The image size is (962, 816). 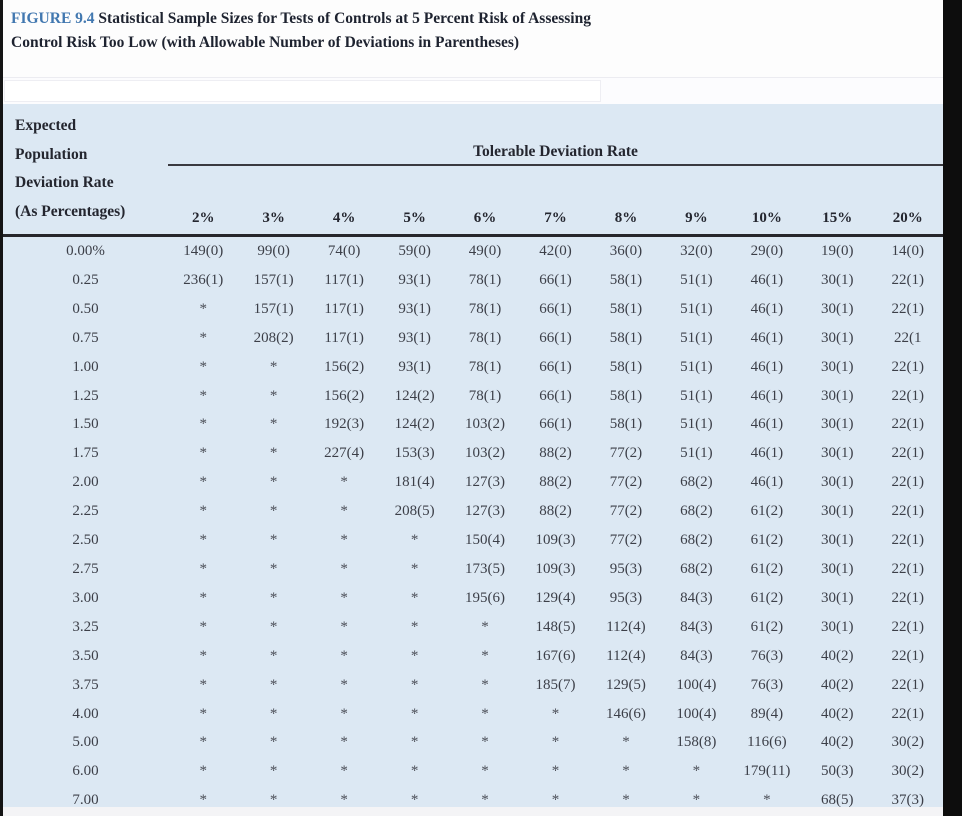 What do you see at coordinates (85, 597) in the screenshot?
I see `row-label: 3.00` at bounding box center [85, 597].